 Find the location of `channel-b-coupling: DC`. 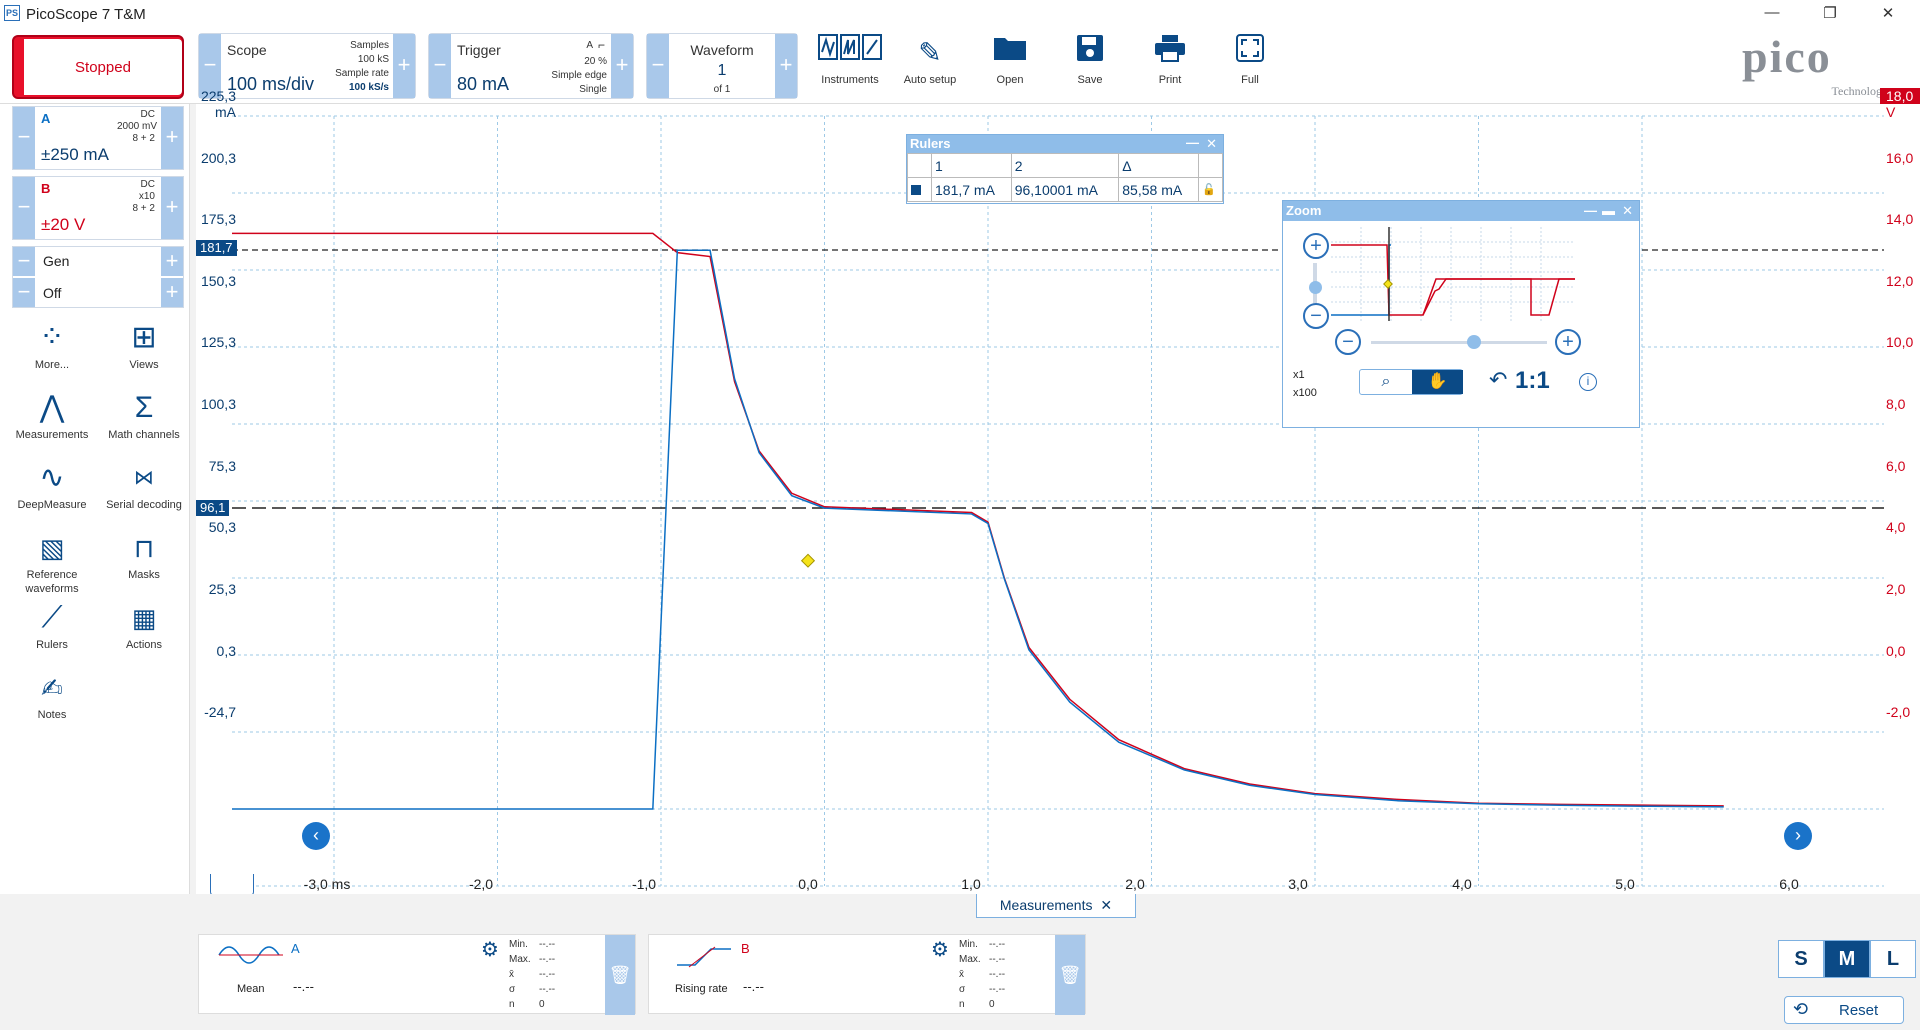

channel-b-coupling: DC is located at coordinates (147, 184).